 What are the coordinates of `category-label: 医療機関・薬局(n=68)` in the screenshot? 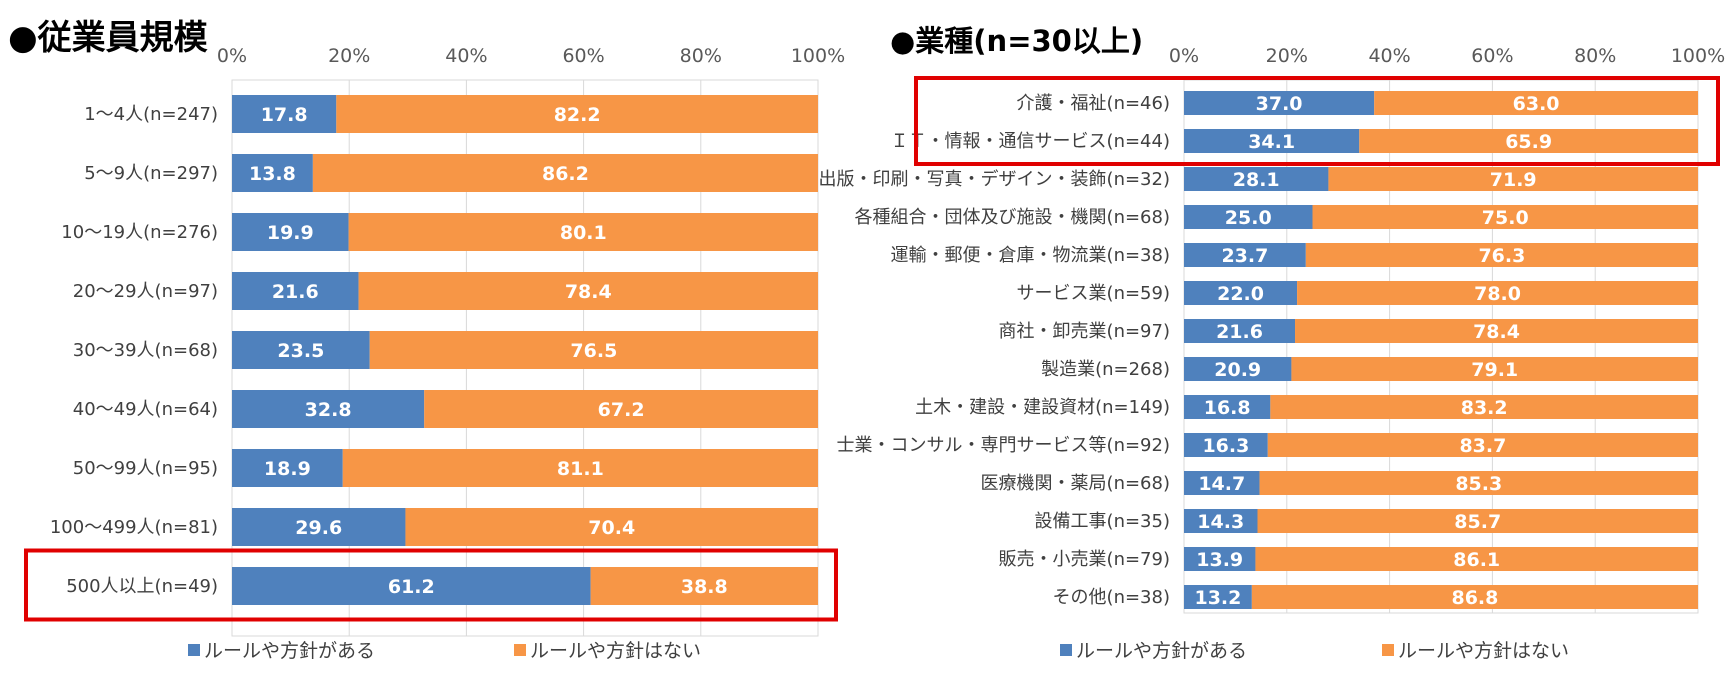 It's located at (1075, 483).